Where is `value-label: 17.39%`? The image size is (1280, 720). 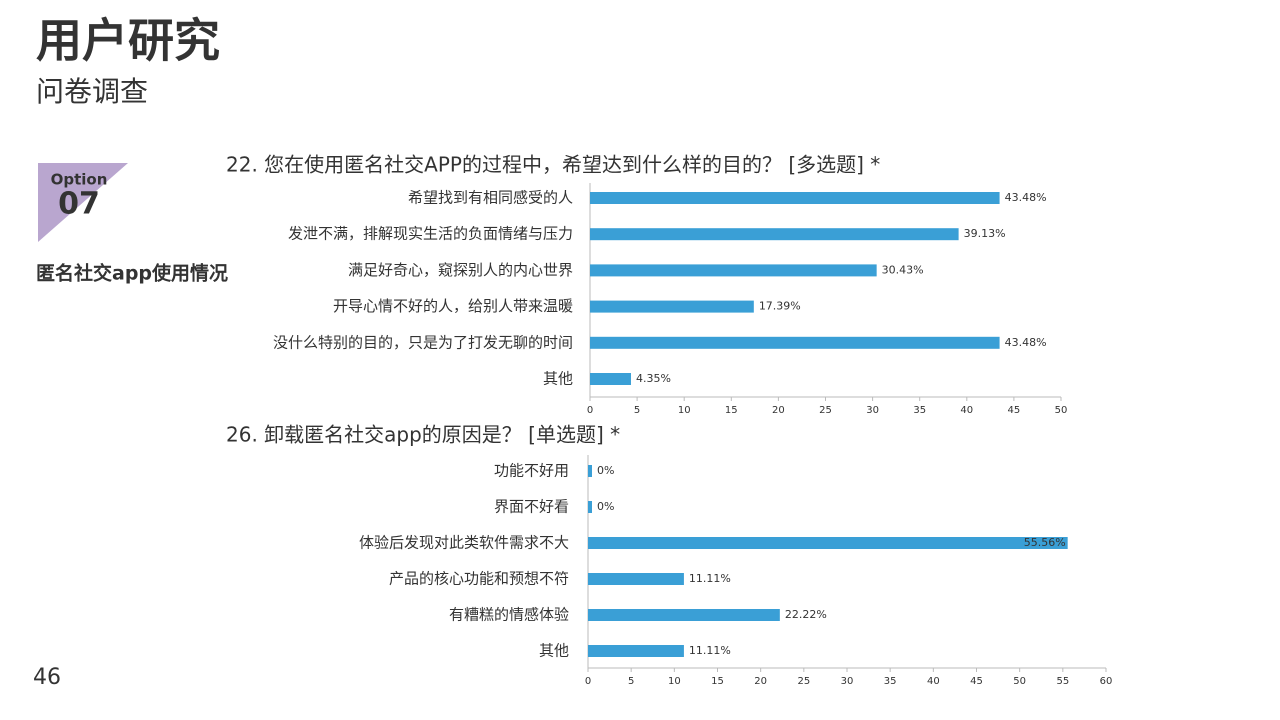 value-label: 17.39% is located at coordinates (780, 306).